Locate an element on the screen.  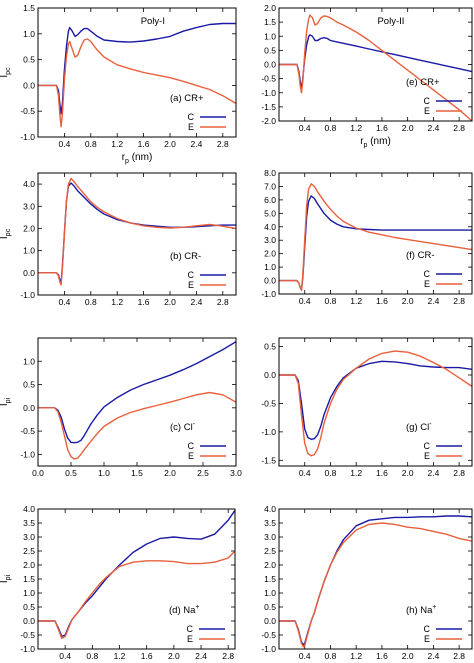
panel-annotation: (g) Cl- is located at coordinates (419, 427).